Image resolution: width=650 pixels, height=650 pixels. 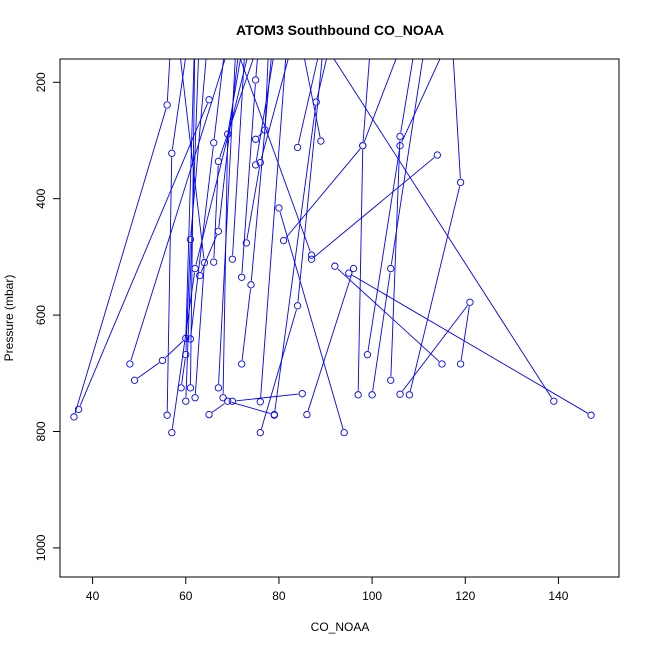 I want to click on y-axis: 200 400 600 800 1000, so click(x=47, y=316).